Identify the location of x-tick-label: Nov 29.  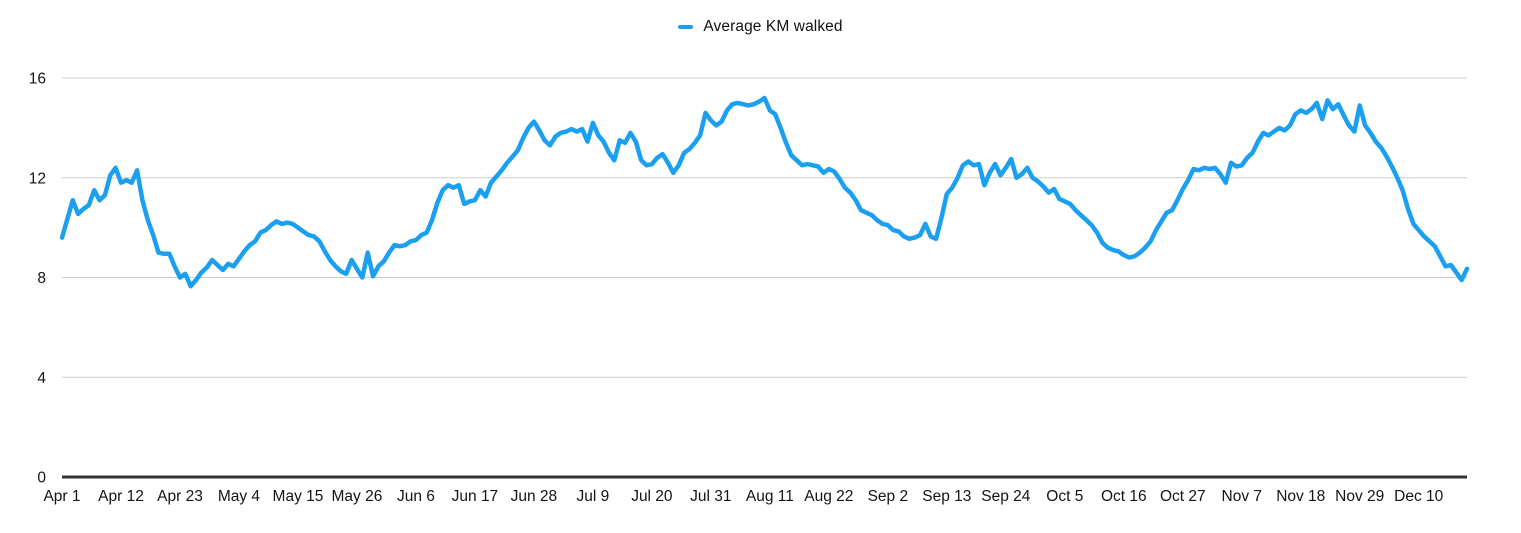
(1359, 496).